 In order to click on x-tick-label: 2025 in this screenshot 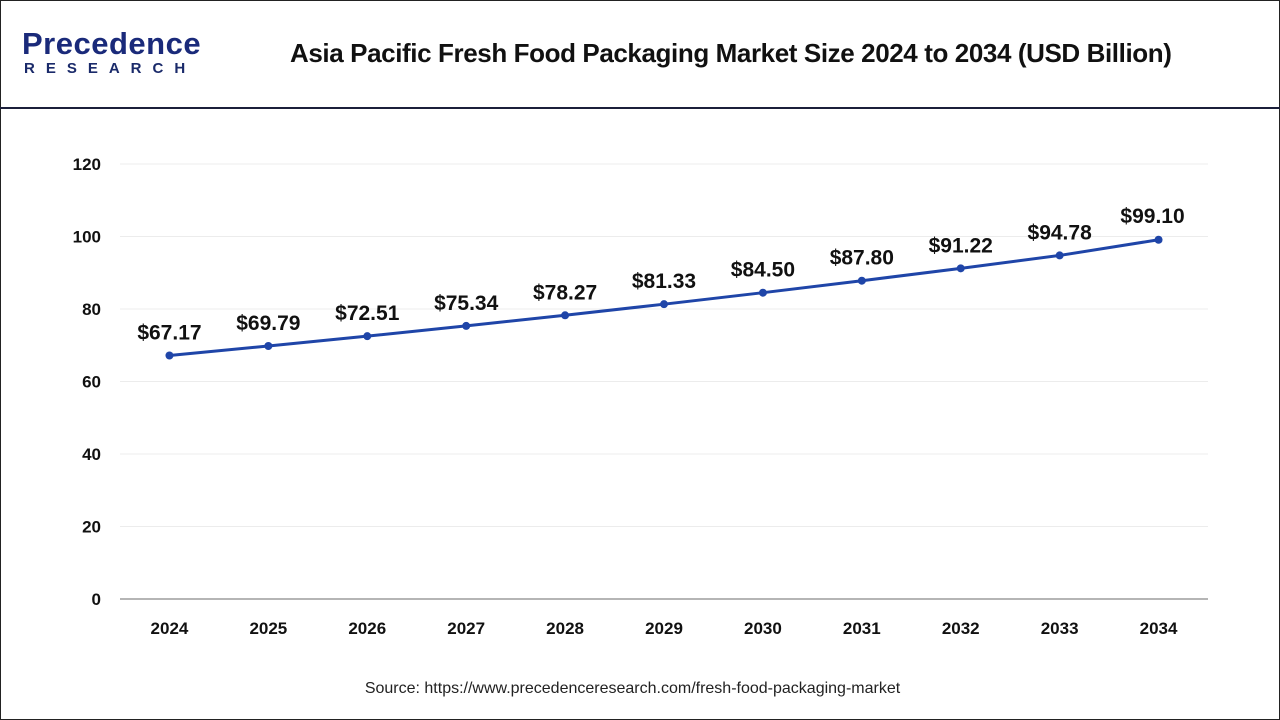, I will do `click(268, 628)`.